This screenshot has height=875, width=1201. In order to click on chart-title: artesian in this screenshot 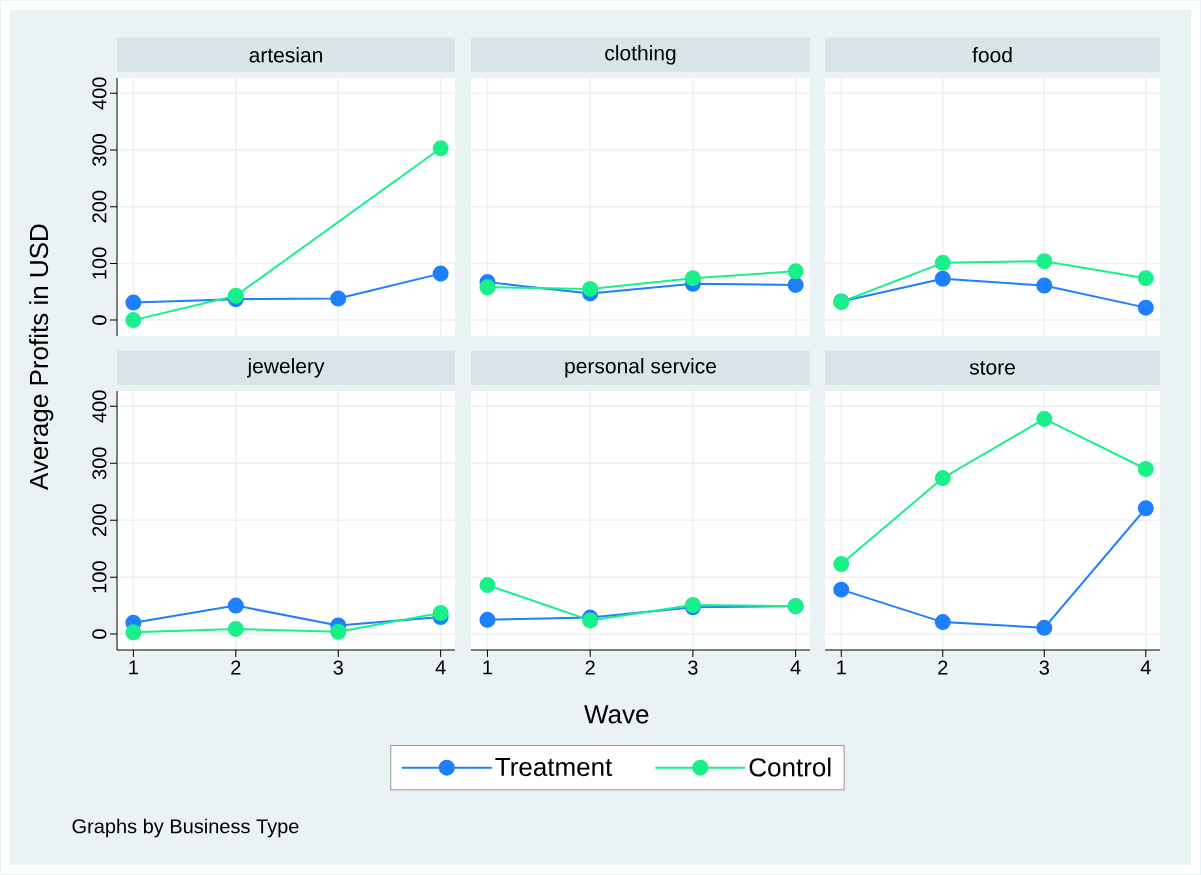, I will do `click(285, 55)`.